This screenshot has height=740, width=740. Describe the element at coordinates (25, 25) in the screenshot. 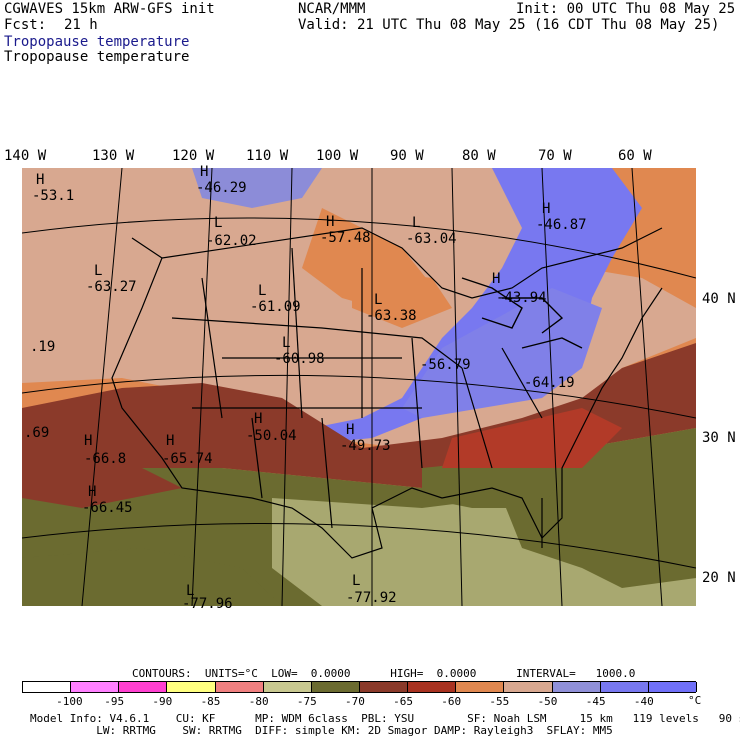

I see `forecast-label: Fcst:` at that location.